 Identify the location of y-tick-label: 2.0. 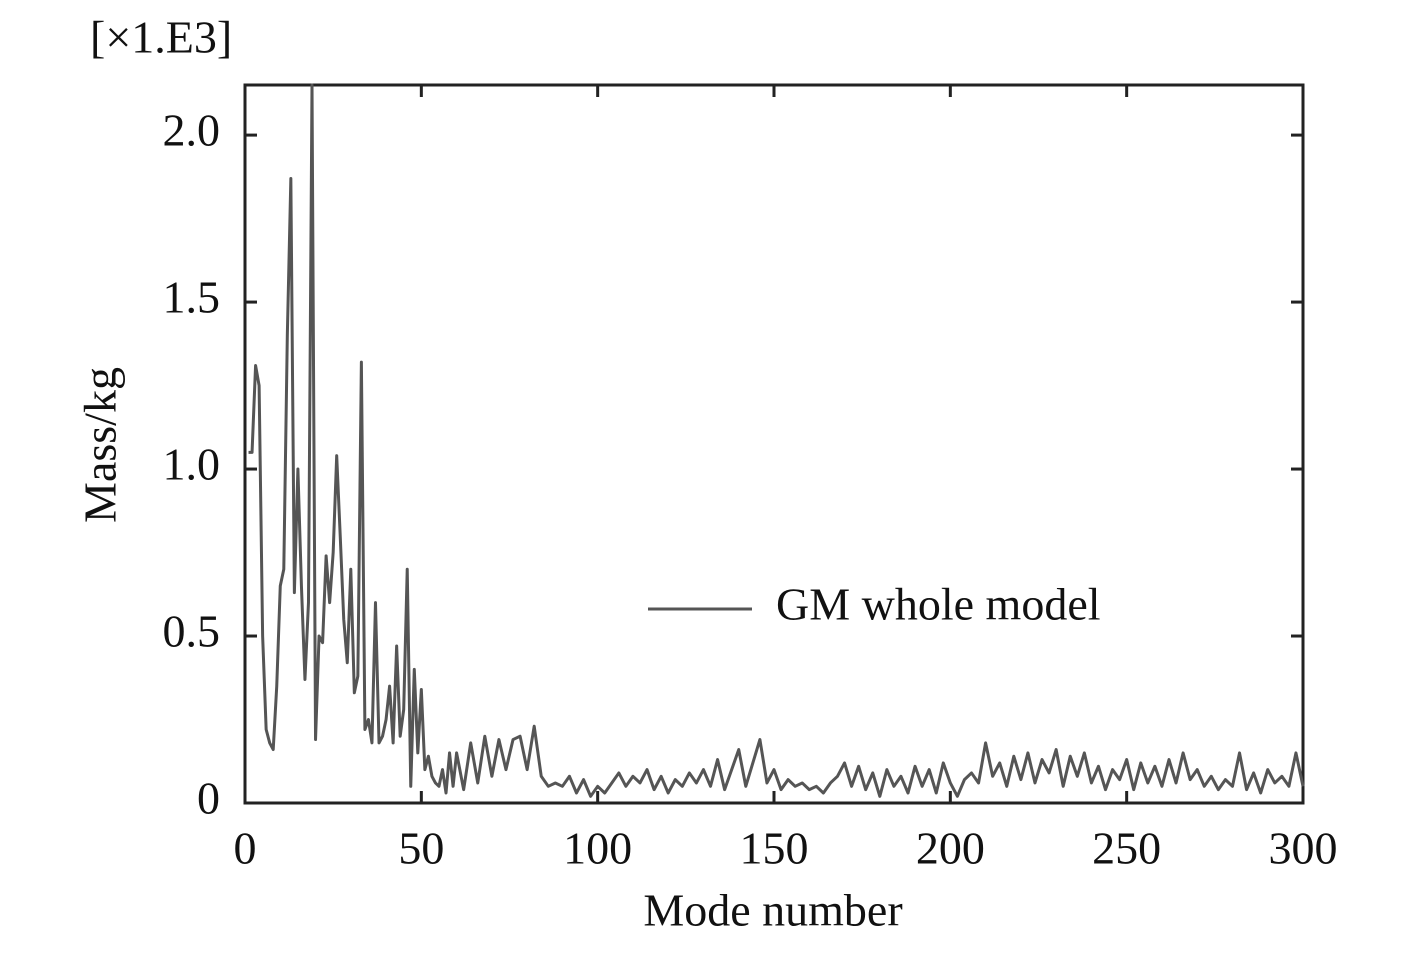
(192, 130).